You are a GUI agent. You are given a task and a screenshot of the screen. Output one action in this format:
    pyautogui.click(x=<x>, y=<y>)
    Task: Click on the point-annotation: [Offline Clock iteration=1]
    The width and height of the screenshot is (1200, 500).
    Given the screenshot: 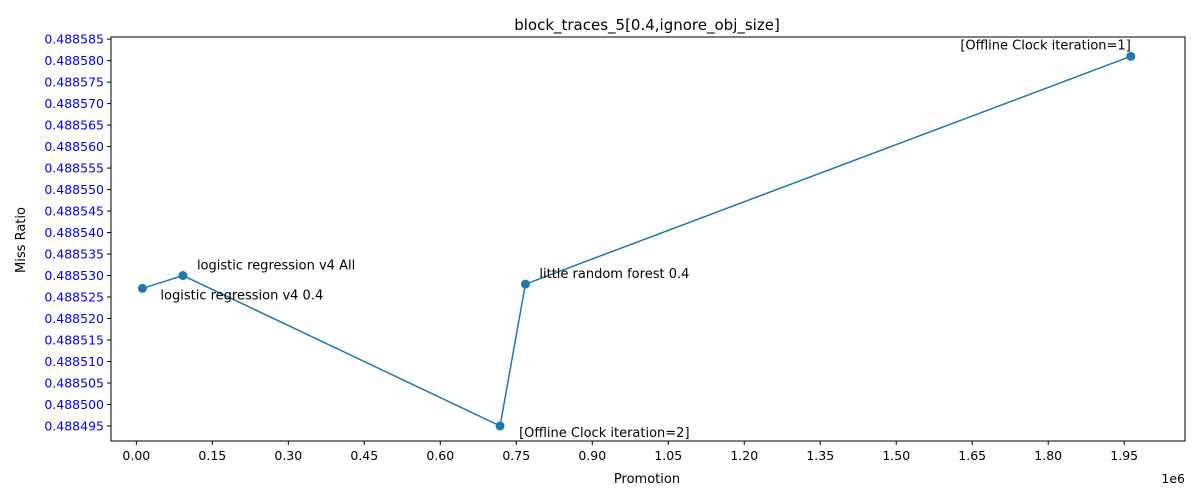 What is the action you would take?
    pyautogui.click(x=1045, y=45)
    